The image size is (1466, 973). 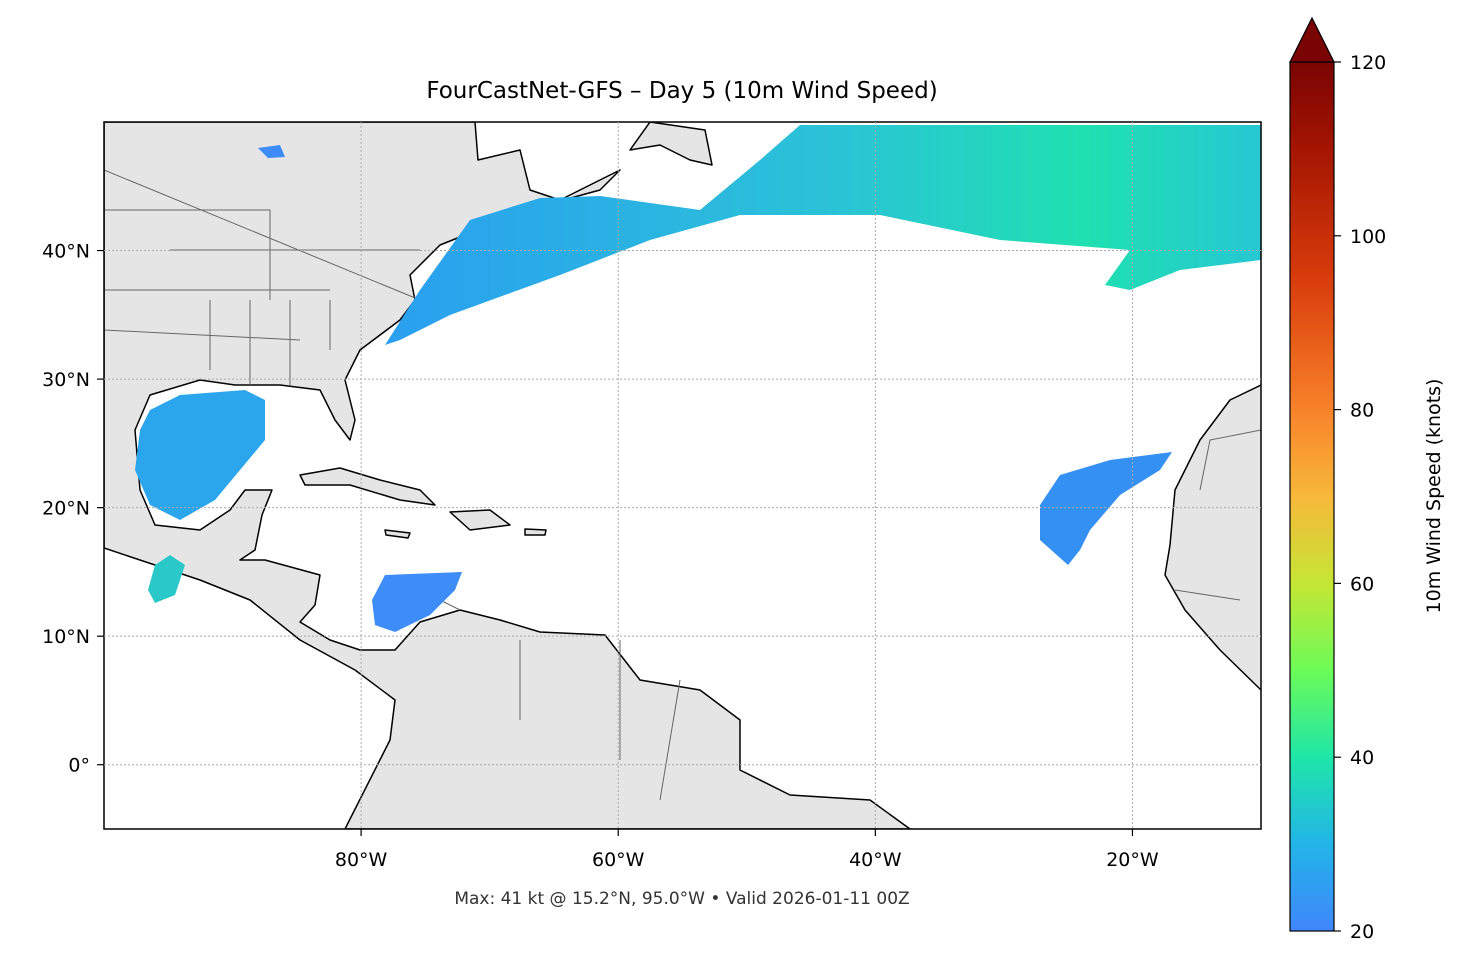 What do you see at coordinates (79, 766) in the screenshot?
I see `y-tick-label: 0°` at bounding box center [79, 766].